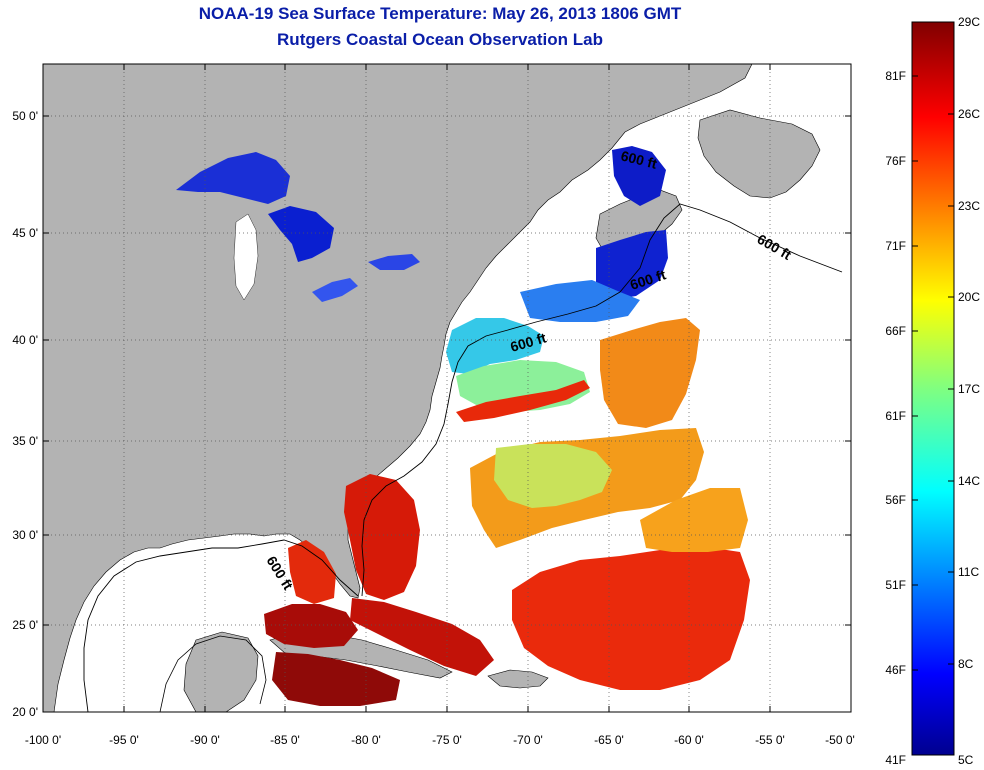 The width and height of the screenshot is (984, 770). Describe the element at coordinates (969, 206) in the screenshot. I see `colorbar-label-celsius: 23C` at that location.